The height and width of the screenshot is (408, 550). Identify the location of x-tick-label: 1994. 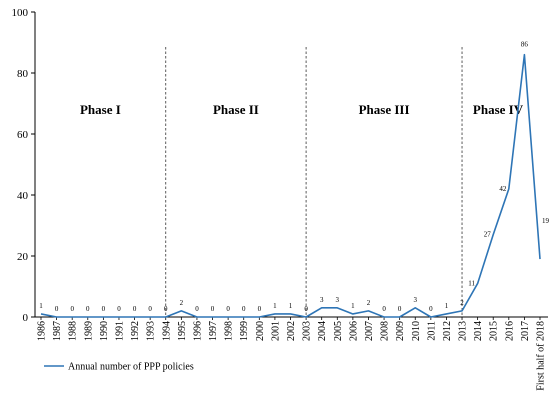
(166, 331).